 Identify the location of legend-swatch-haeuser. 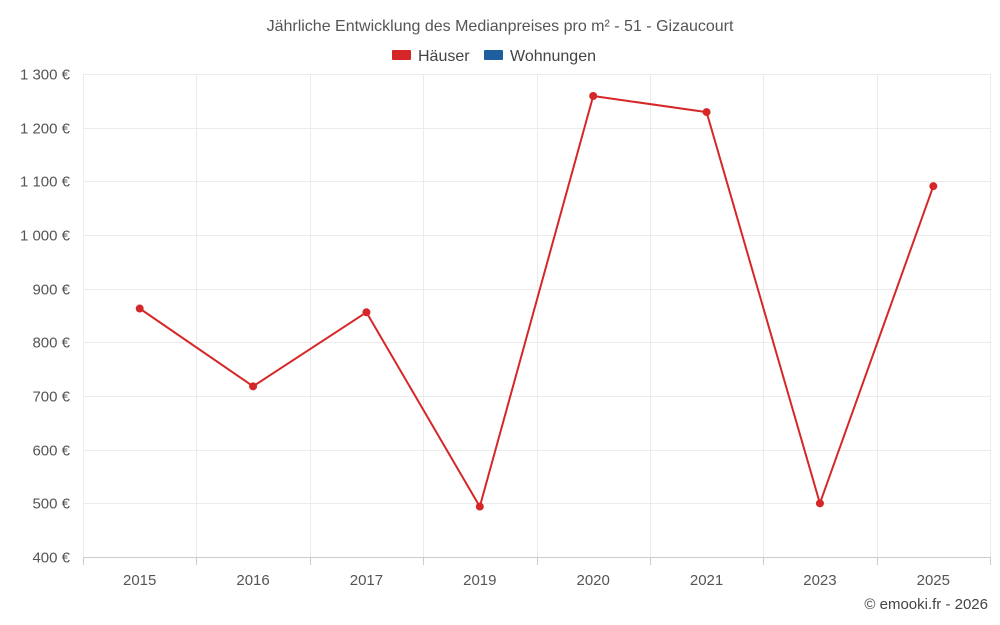
(401, 55).